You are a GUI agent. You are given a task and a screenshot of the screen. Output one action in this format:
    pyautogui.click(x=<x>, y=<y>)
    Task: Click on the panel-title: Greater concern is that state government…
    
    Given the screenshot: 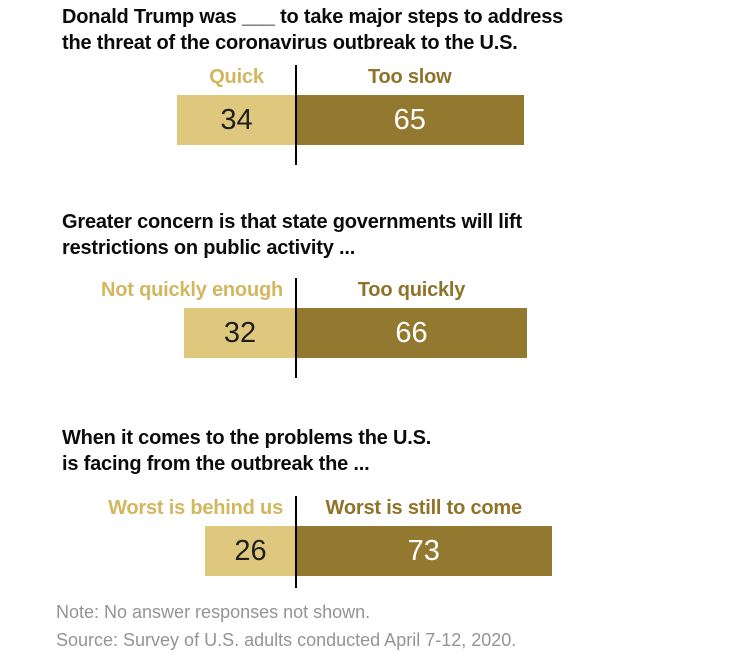 What is the action you would take?
    pyautogui.click(x=292, y=235)
    